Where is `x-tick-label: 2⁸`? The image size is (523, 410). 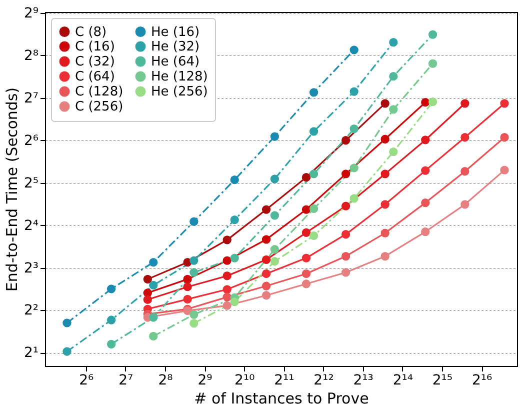
x-tick-label: 2⁸ is located at coordinates (166, 380).